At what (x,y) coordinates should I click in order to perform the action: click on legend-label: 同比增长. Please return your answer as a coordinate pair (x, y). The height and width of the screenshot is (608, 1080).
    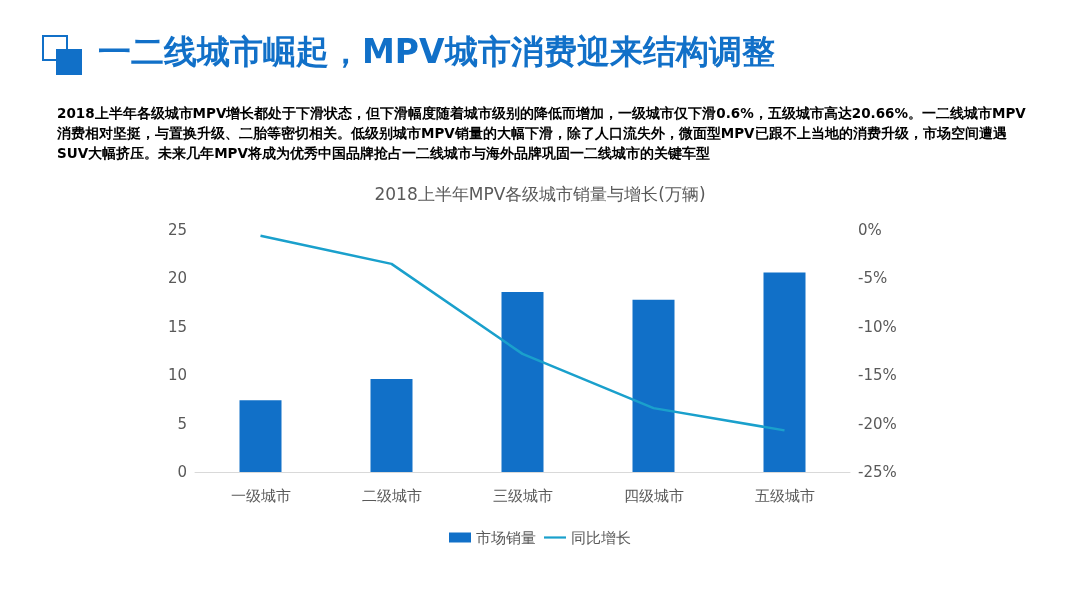
    Looking at the image, I should click on (601, 537).